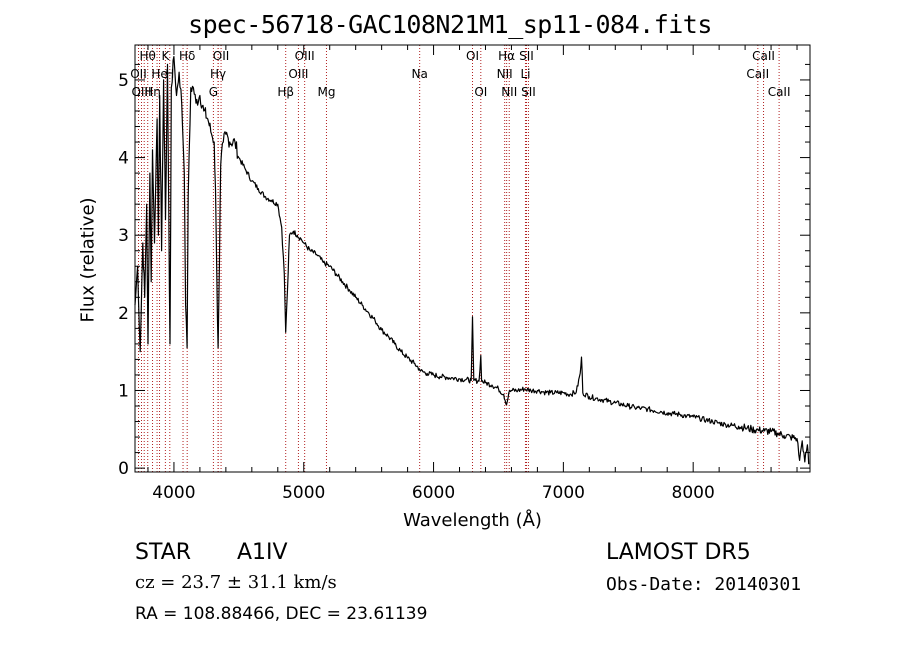  I want to click on coordinates: RA = 108.88466, DEC = 23.61139, so click(281, 614).